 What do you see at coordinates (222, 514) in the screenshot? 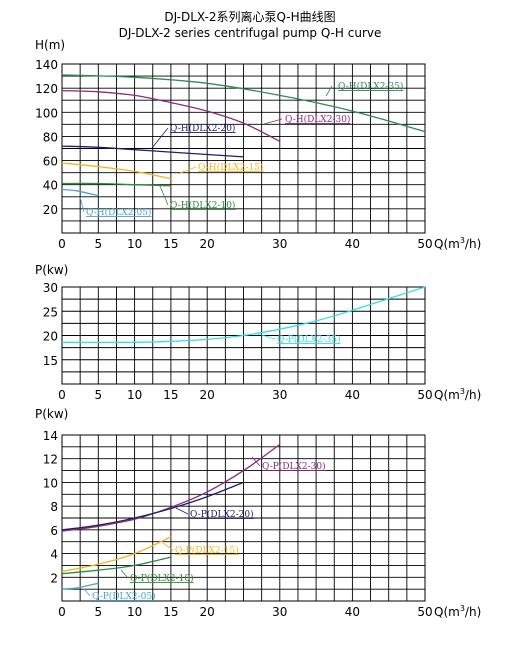
I see `panel3-annotation-label: Q-P(DLX2-20)` at bounding box center [222, 514].